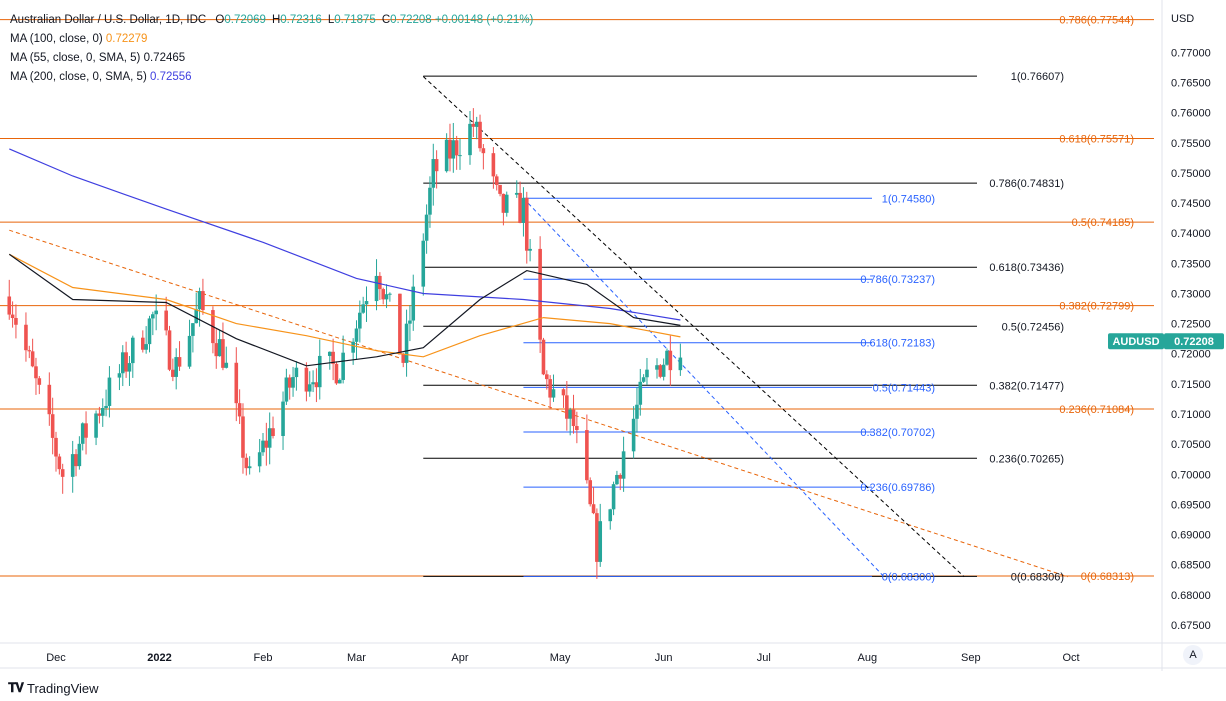  Describe the element at coordinates (1193, 655) in the screenshot. I see `auto-scale-button: A` at that location.